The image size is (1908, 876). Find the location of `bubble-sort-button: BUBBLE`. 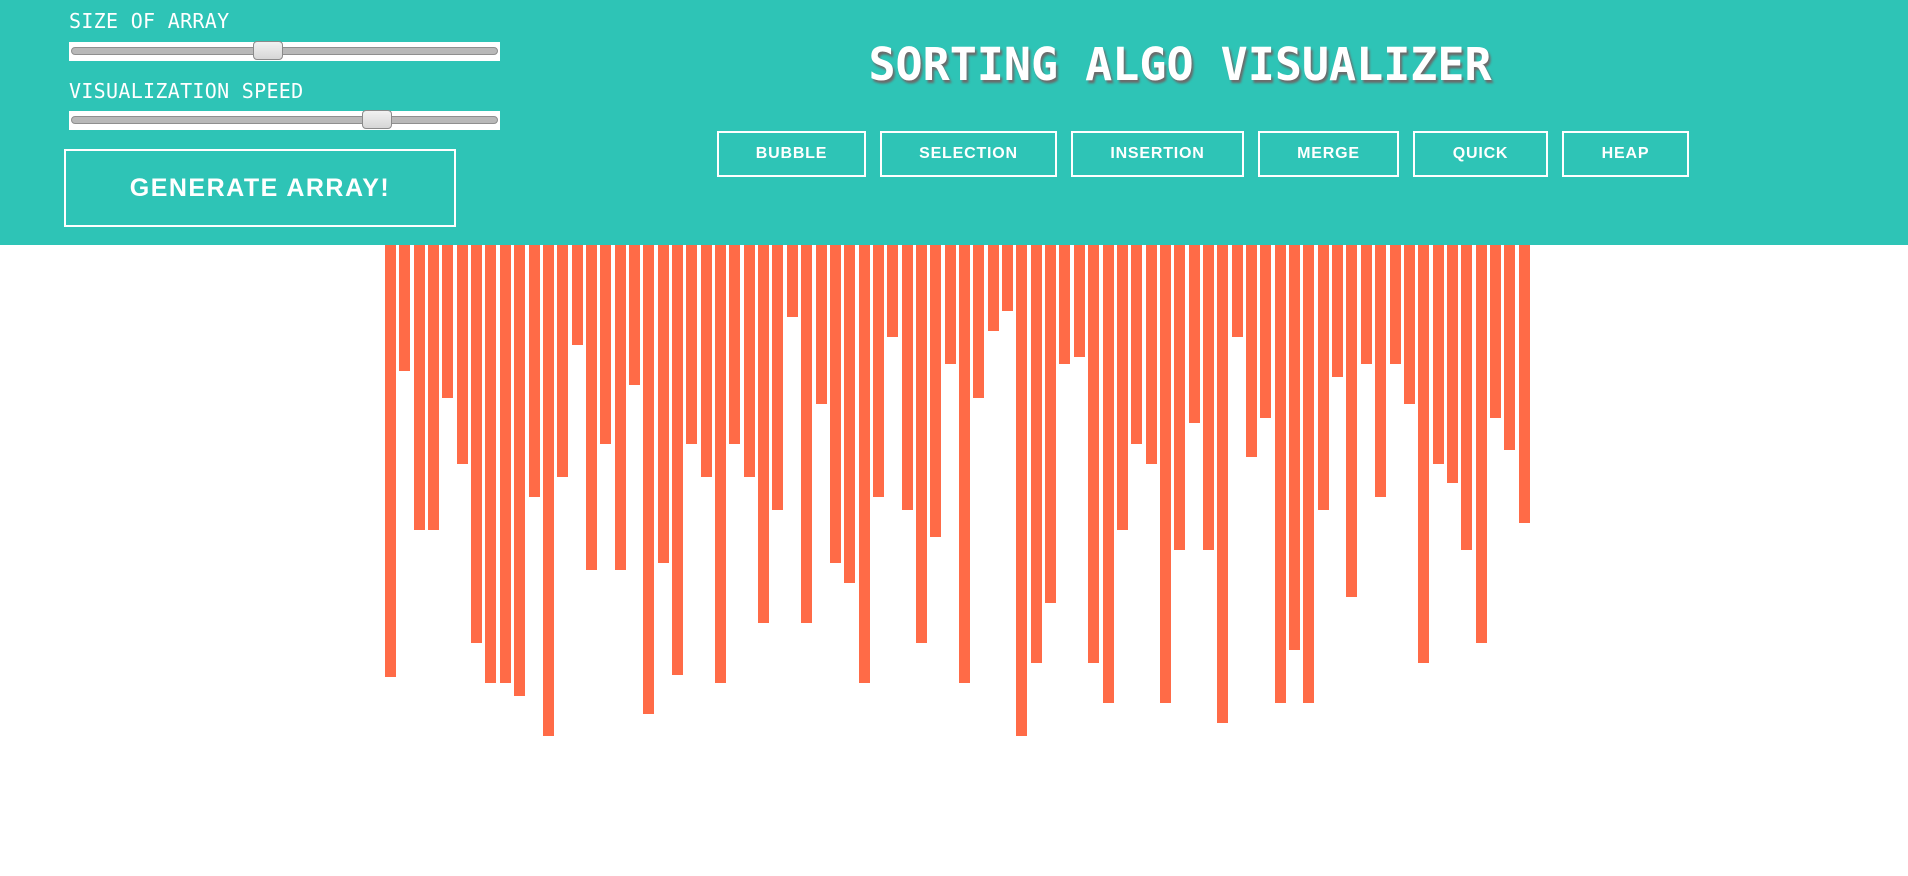

bubble-sort-button: BUBBLE is located at coordinates (791, 154).